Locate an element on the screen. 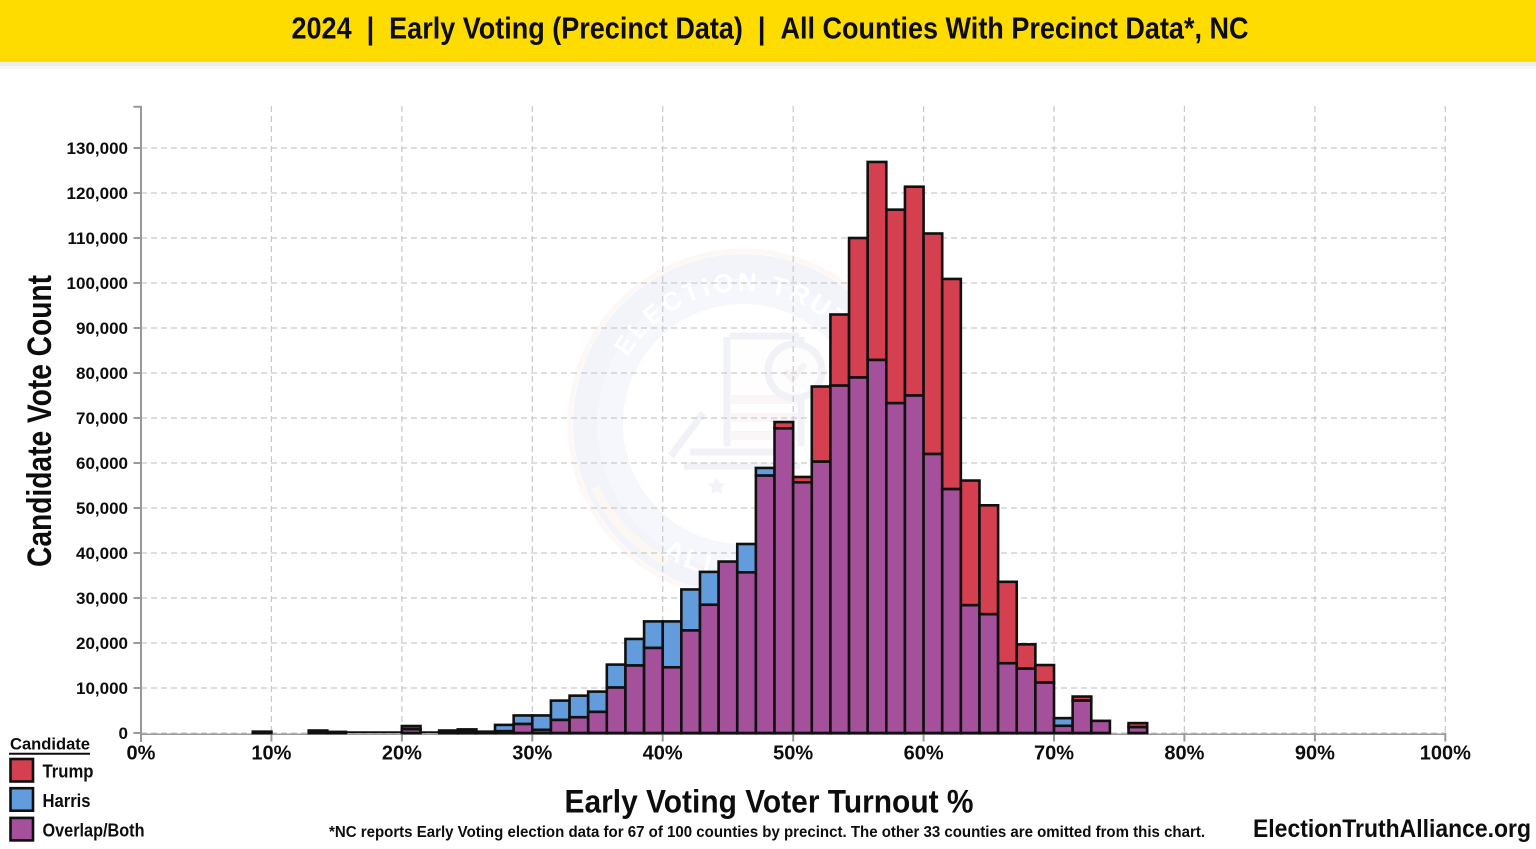  svg-text: Overlap/Both is located at coordinates (94, 831).